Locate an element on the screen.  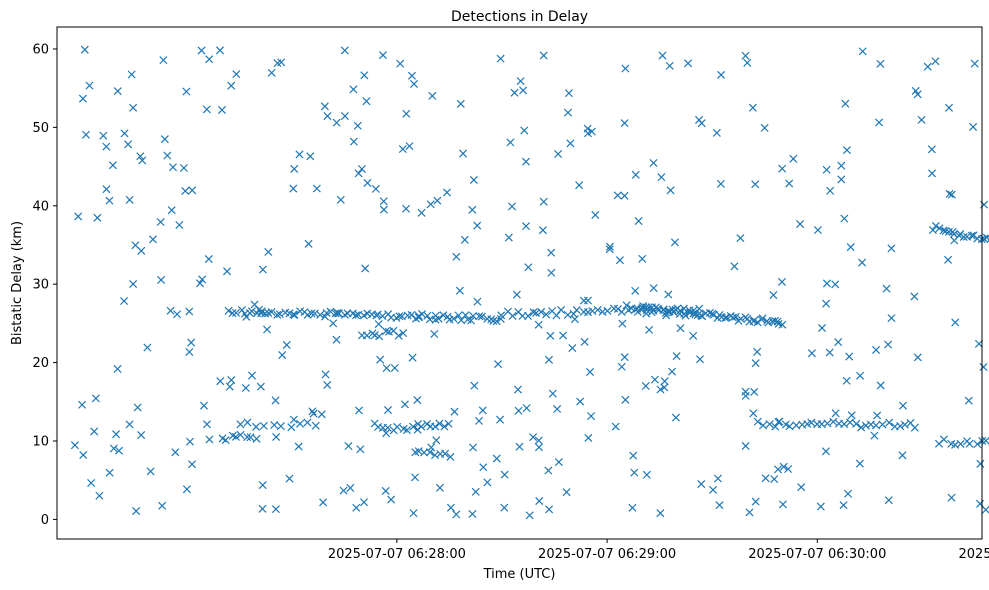
y-axis-label: Bistatic Delay (km) is located at coordinates (17, 283).